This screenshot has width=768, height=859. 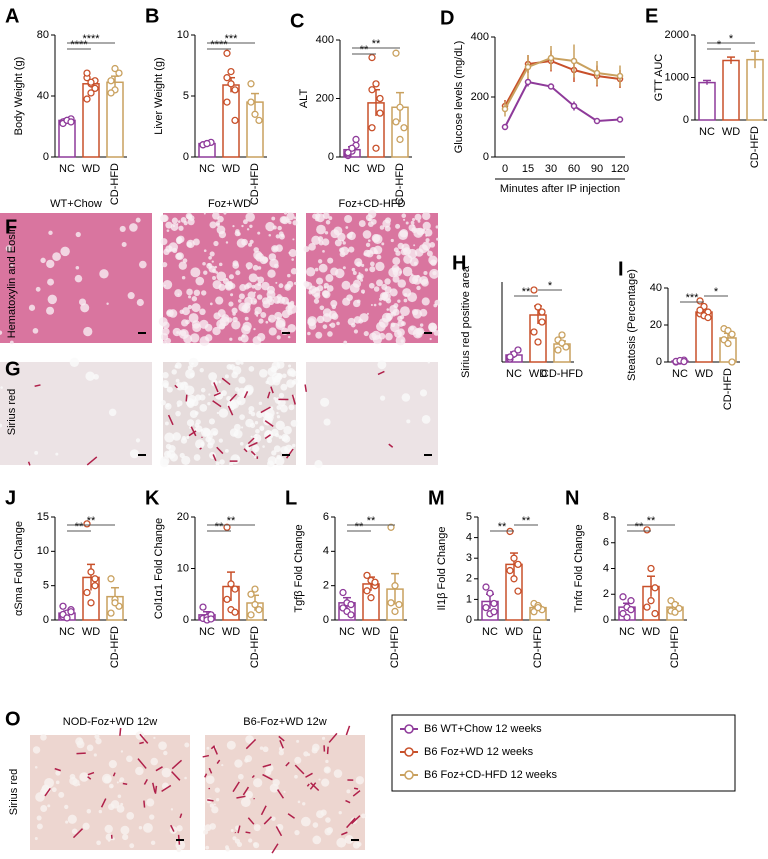 I want to click on legend-label: B6 Foz+CD-HFD 12 weeks, so click(x=490, y=775).